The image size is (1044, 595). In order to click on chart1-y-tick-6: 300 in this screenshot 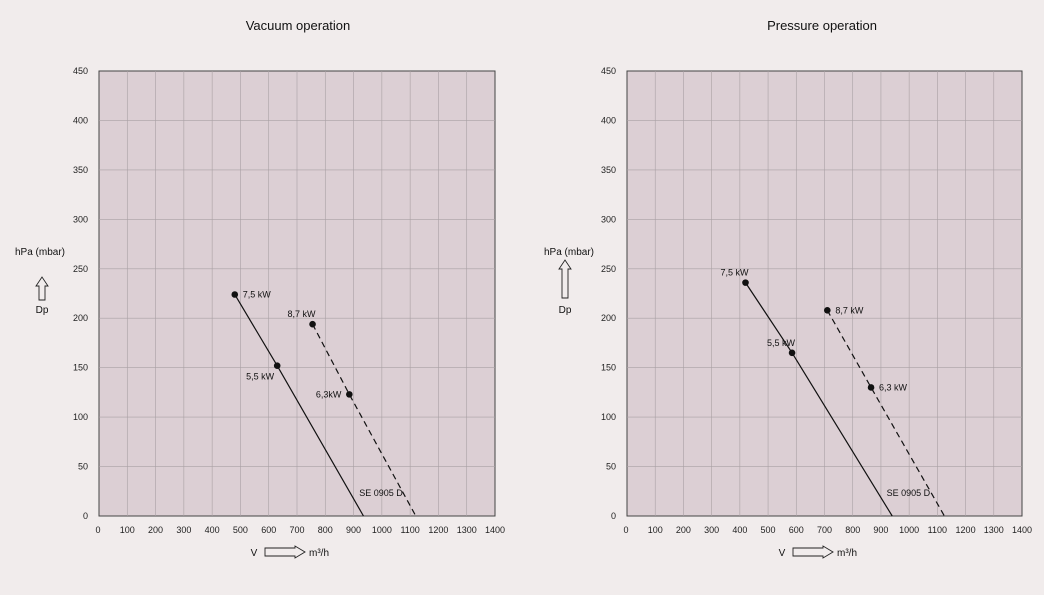, I will do `click(608, 219)`.